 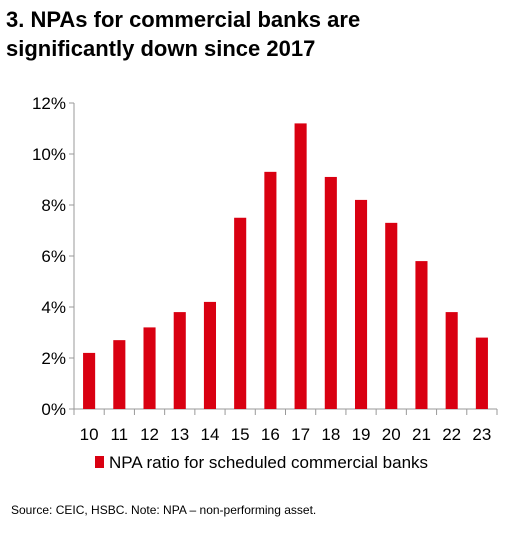 I want to click on legend-swatch, so click(x=99, y=462).